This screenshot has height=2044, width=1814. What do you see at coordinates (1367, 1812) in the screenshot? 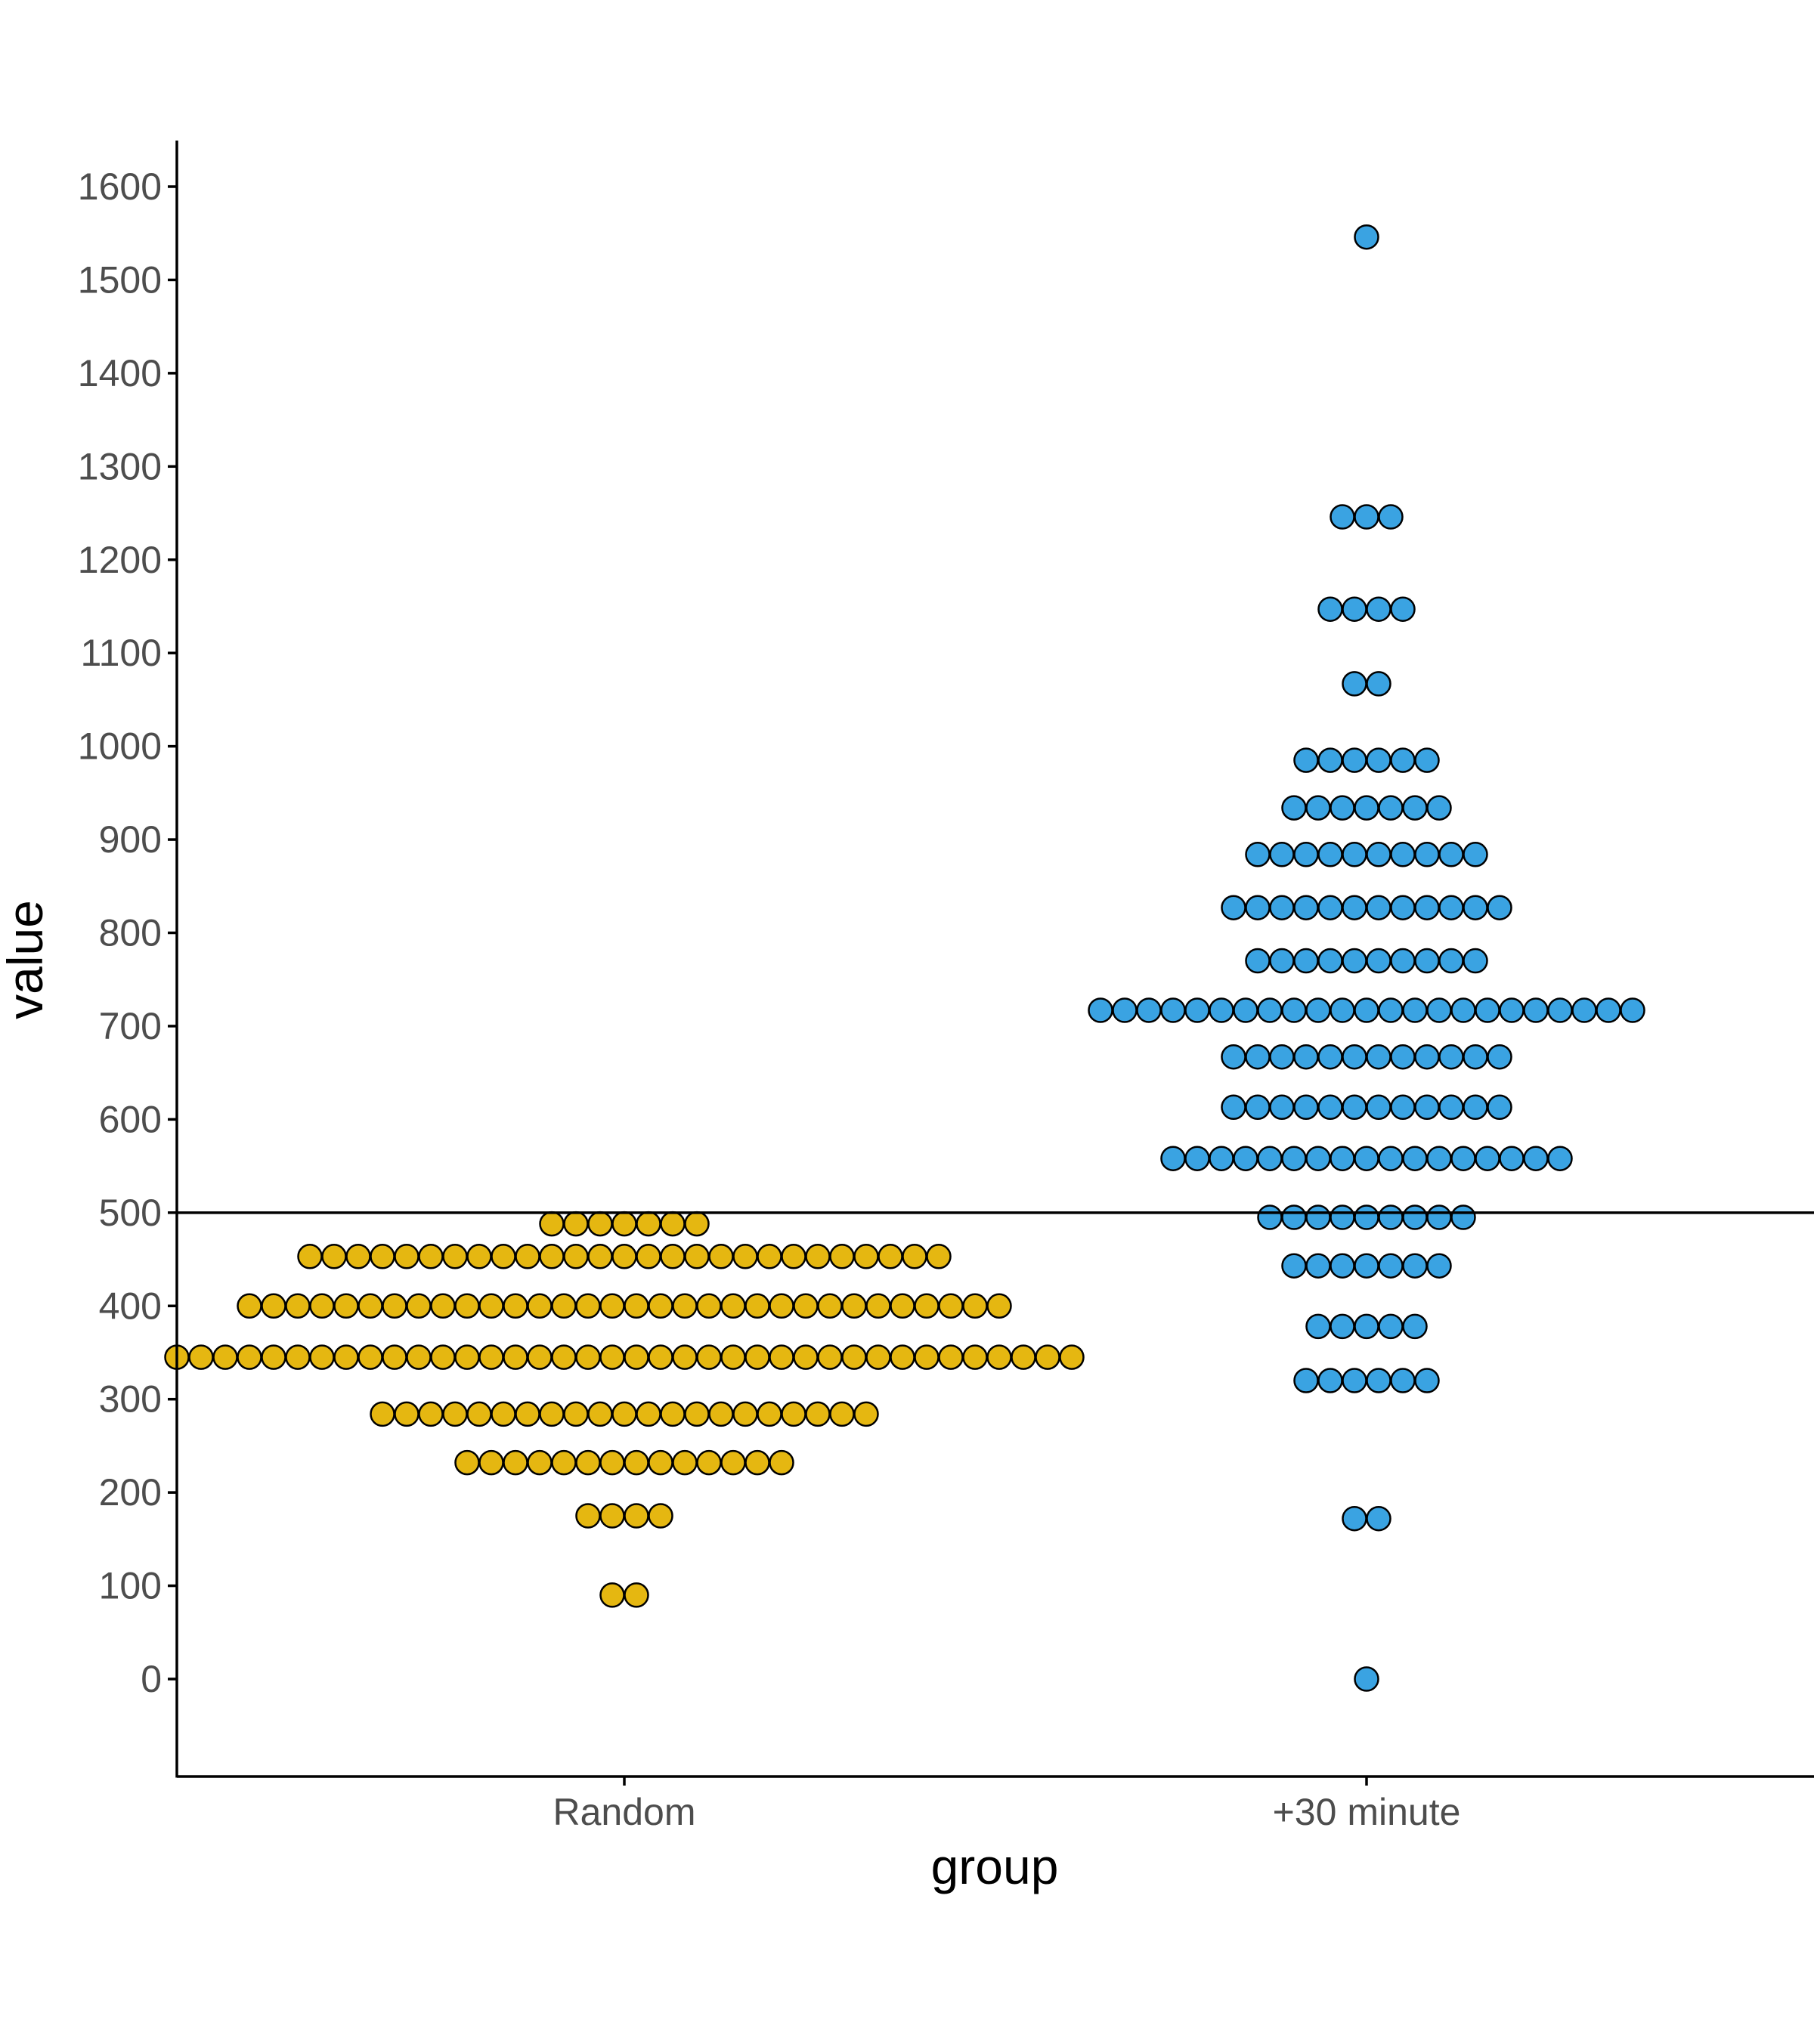
I see `x-tick-label: +30 minute` at bounding box center [1367, 1812].